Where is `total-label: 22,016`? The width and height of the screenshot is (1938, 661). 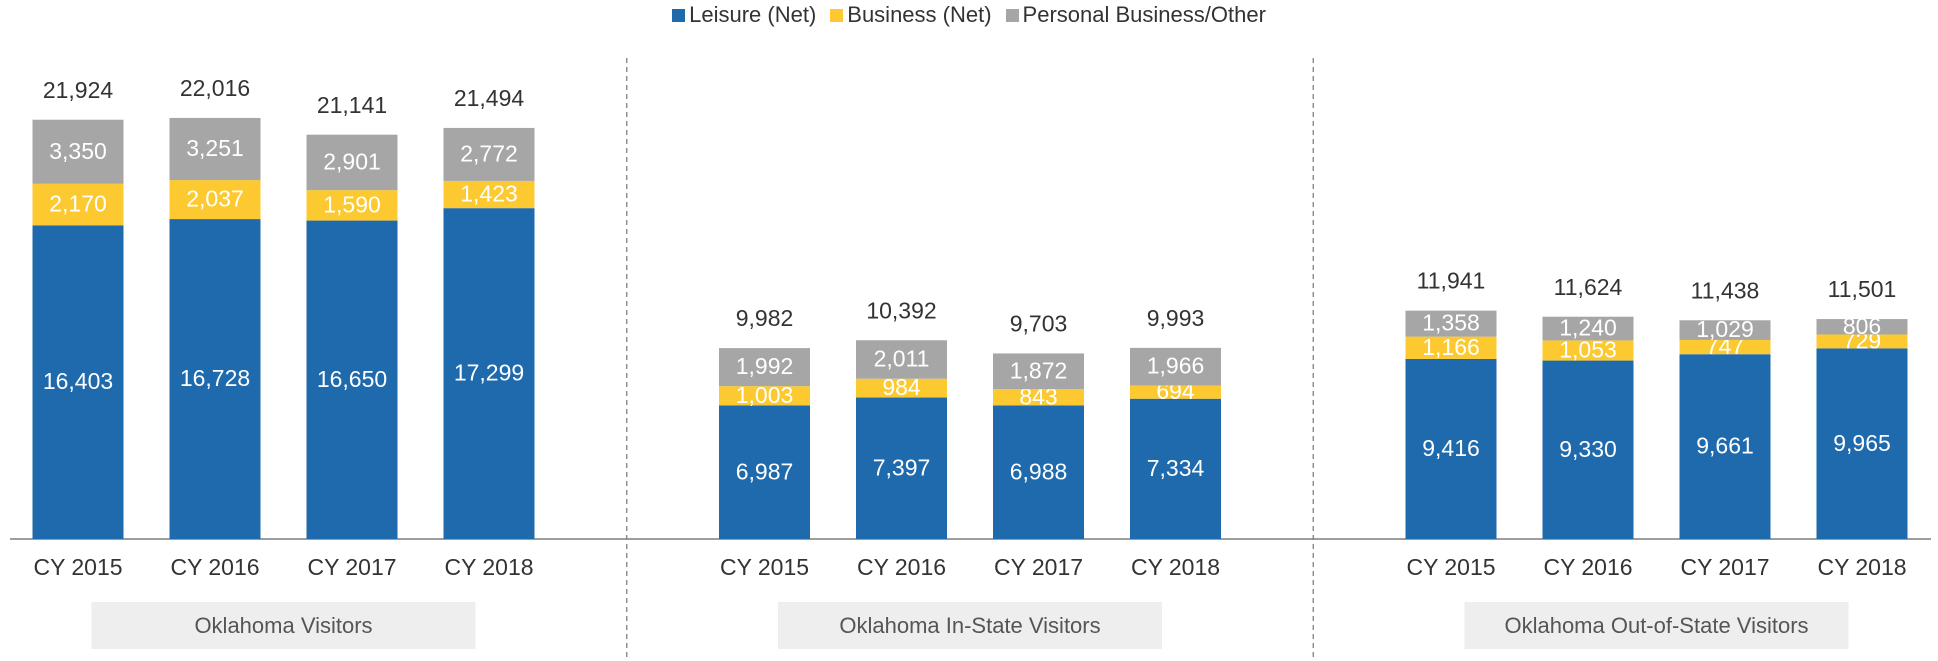 total-label: 22,016 is located at coordinates (215, 88).